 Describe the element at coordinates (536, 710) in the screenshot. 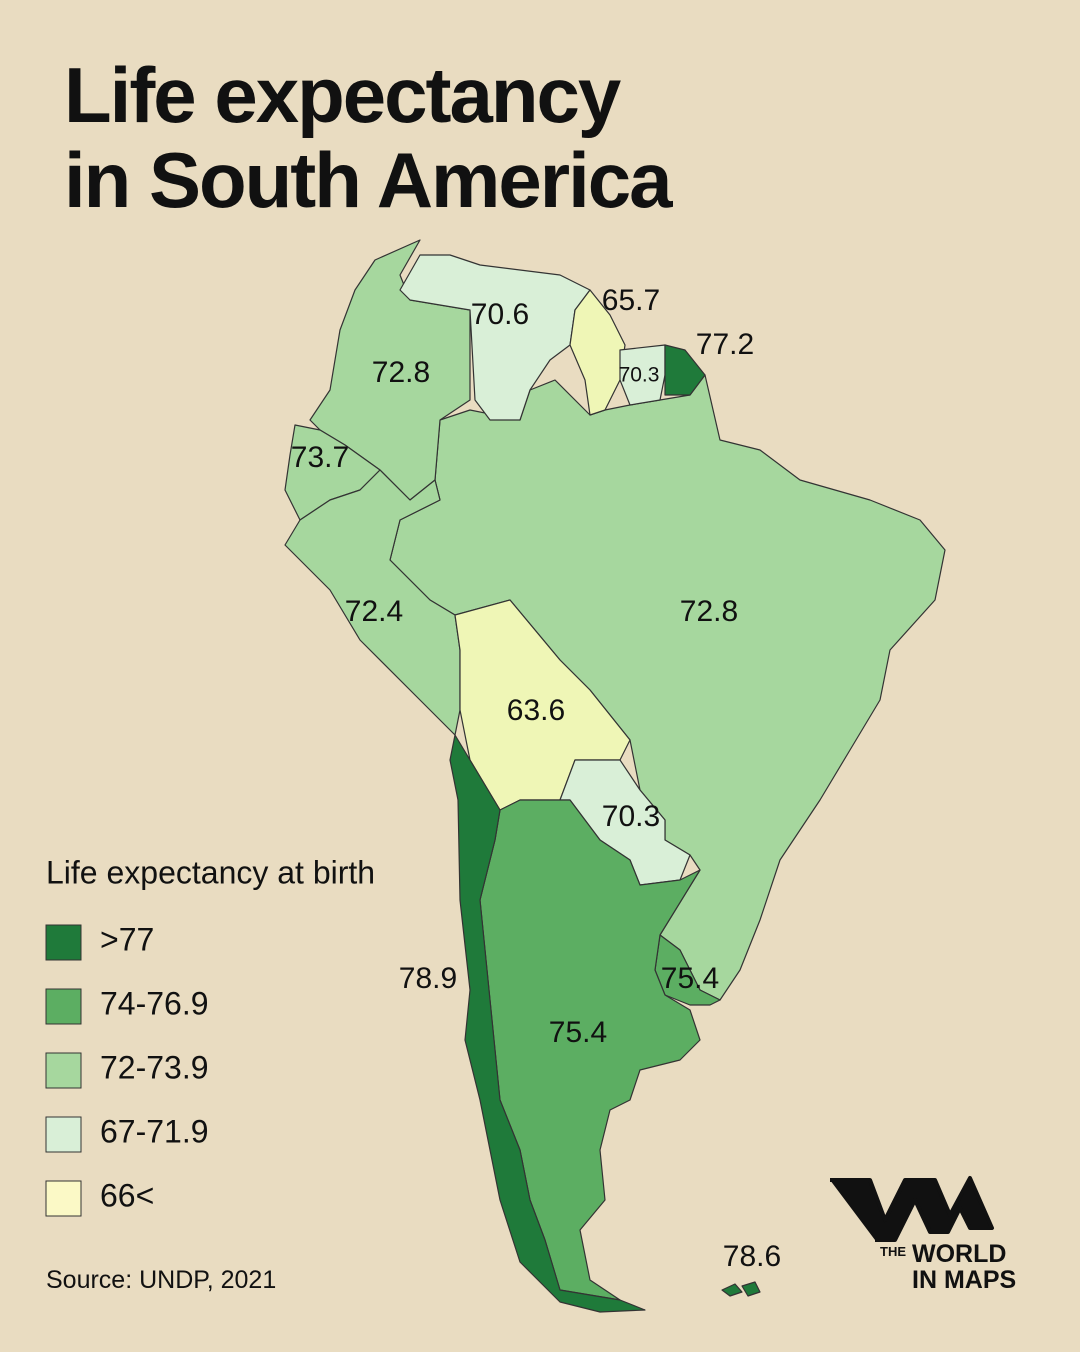

I see `region-label: 63.6` at that location.